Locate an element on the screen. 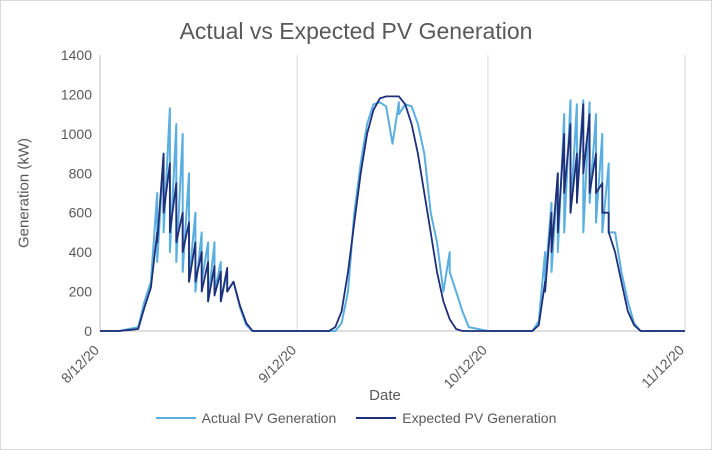  legend-label-actual: Actual PV Generation is located at coordinates (269, 418).